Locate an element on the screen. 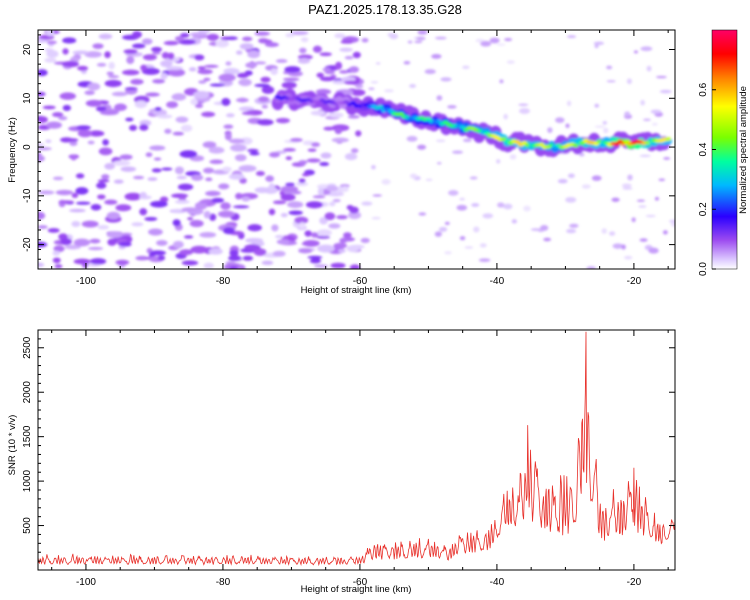 The image size is (750, 600). spectrogram-y-tick-label: -20 is located at coordinates (27, 244).